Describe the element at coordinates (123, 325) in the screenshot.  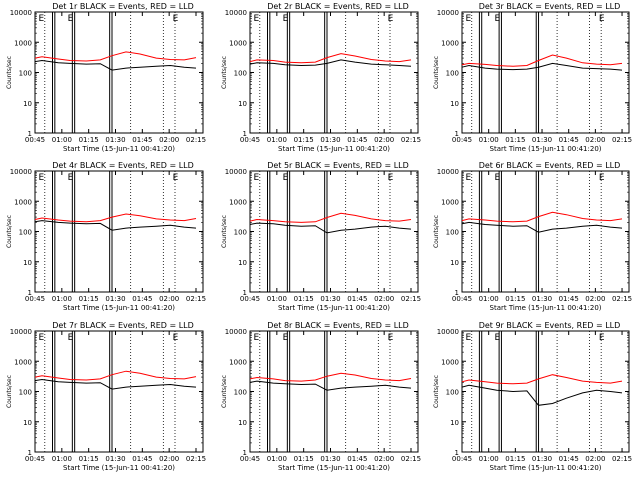
I see `panel-title: Det 7r BLACK = Events, RED = LLD` at that location.